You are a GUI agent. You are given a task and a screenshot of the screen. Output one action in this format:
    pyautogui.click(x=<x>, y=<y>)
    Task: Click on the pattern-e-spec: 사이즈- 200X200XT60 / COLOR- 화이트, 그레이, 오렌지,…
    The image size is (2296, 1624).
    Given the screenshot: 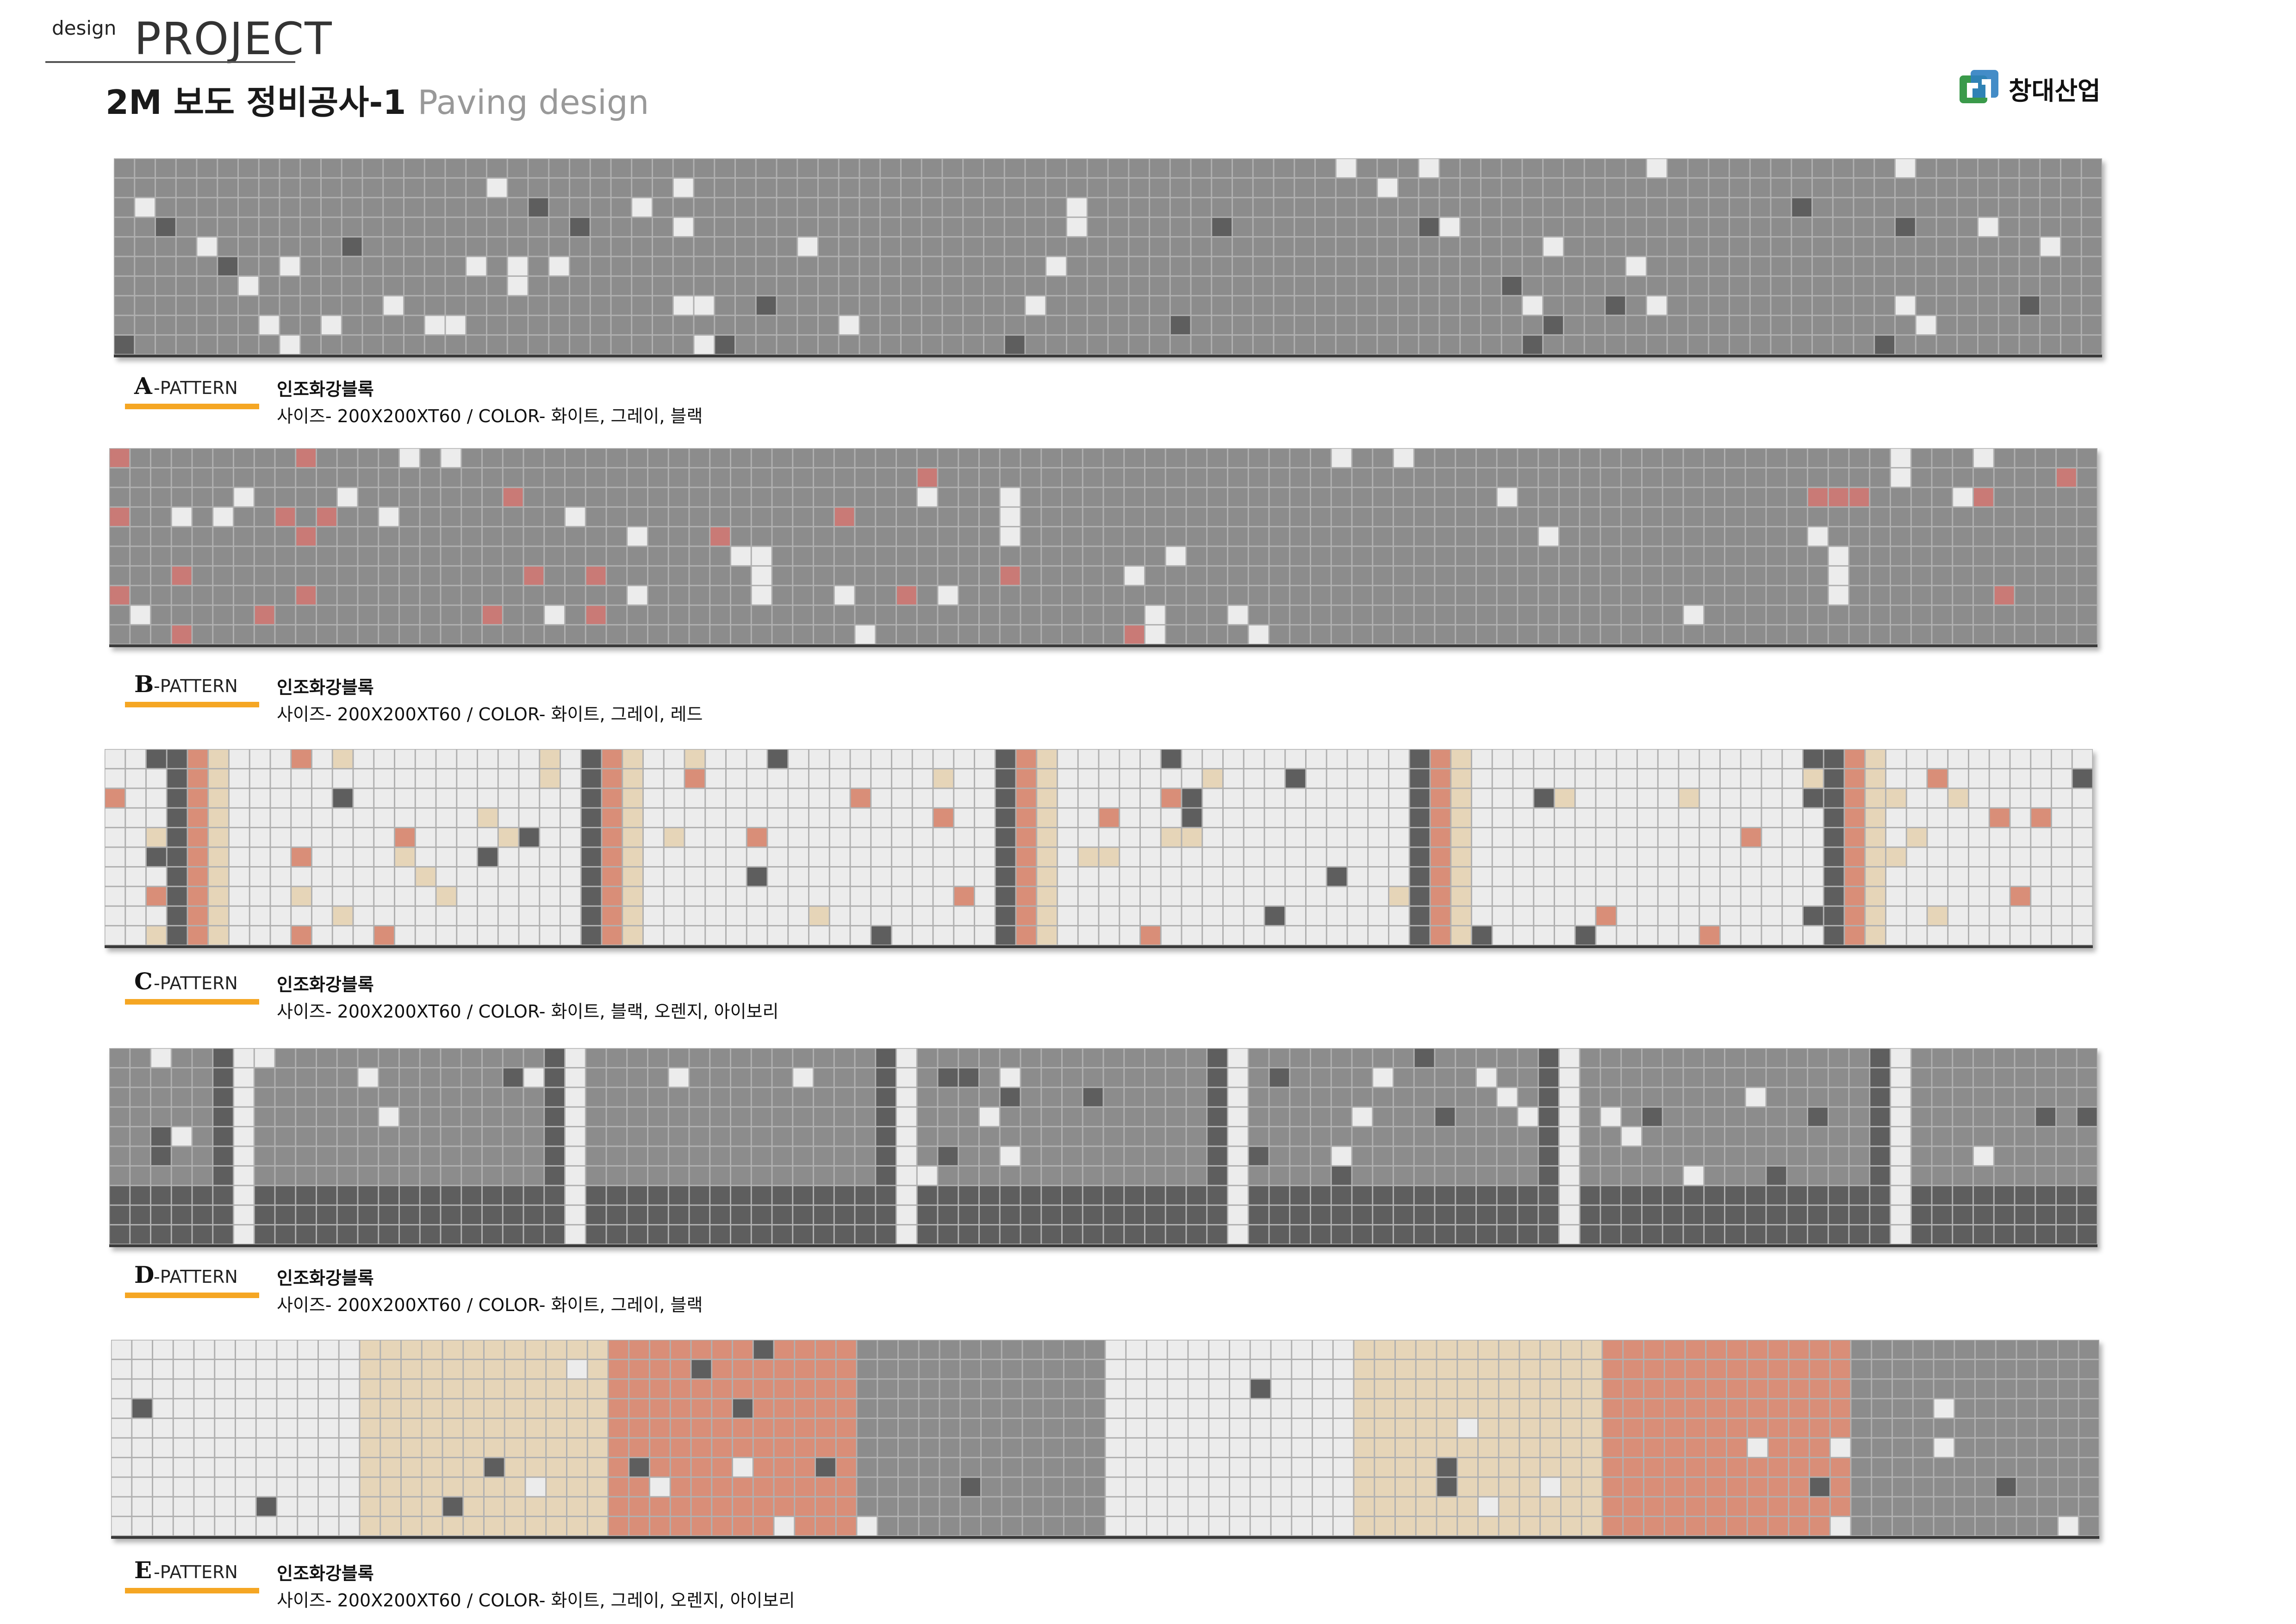 What is the action you would take?
    pyautogui.click(x=536, y=1600)
    